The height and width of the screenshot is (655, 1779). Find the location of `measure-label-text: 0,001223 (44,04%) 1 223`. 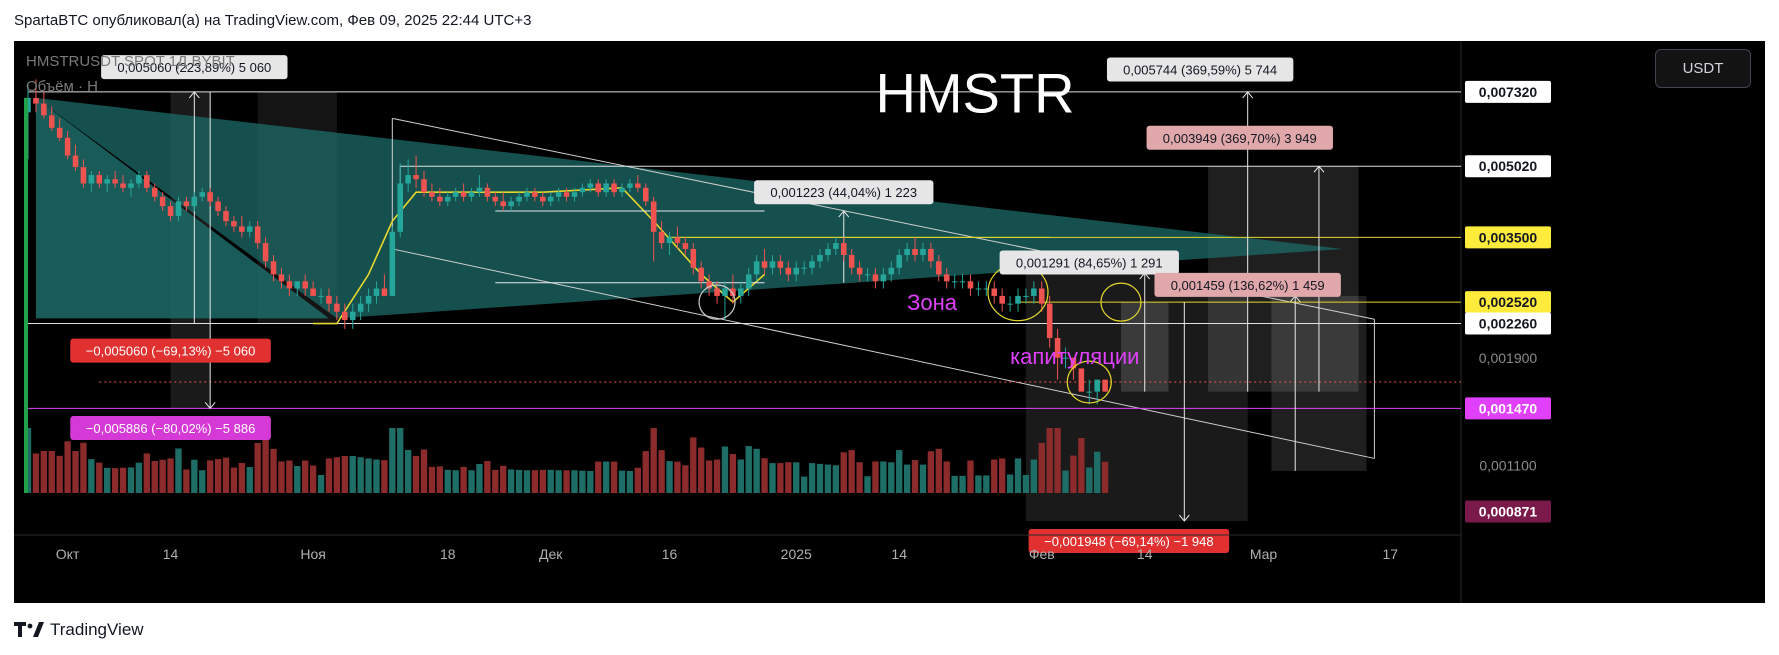

measure-label-text: 0,001223 (44,04%) 1 223 is located at coordinates (843, 192).